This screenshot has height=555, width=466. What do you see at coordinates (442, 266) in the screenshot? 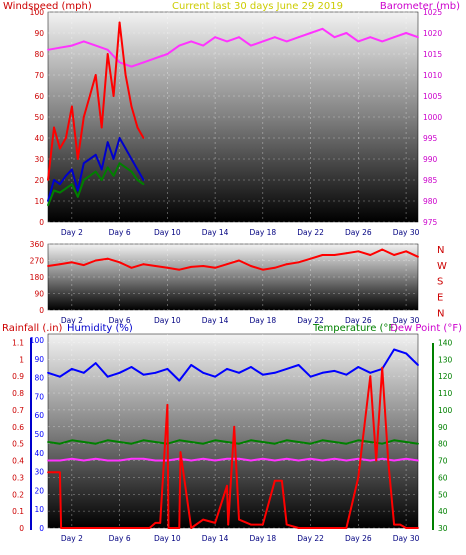
I see `right-tick-label: W` at bounding box center [442, 266].